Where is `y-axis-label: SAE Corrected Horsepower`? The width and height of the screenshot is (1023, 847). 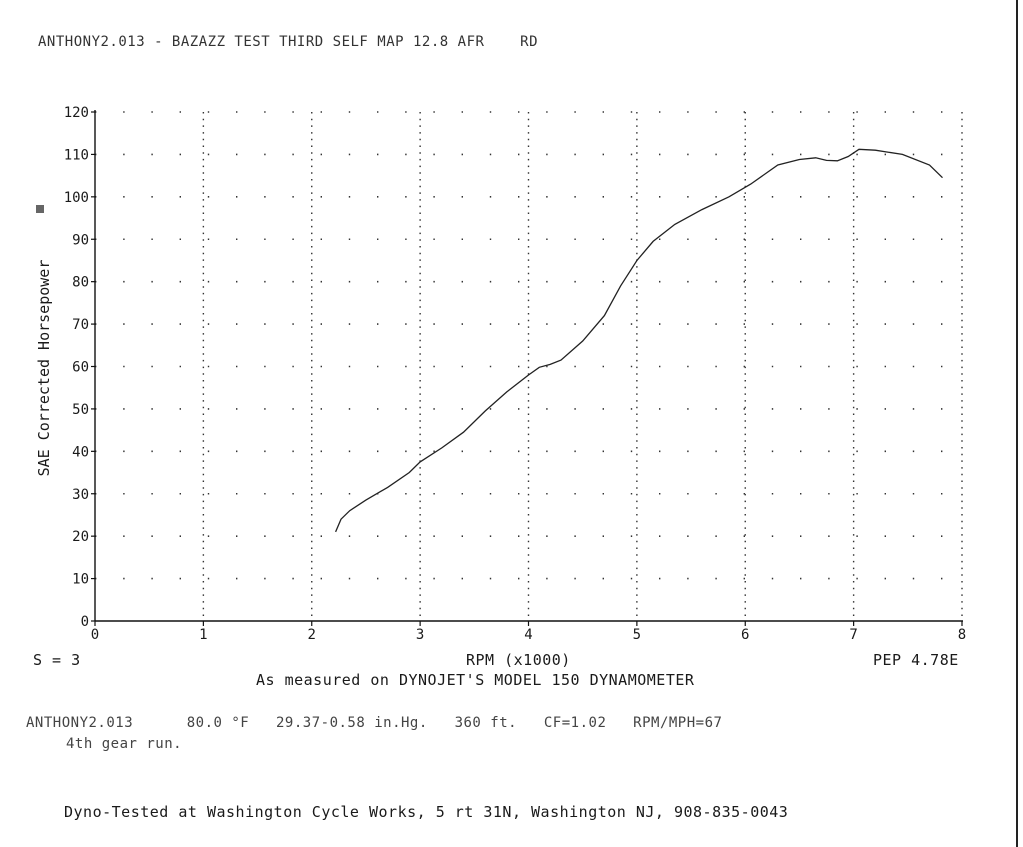 y-axis-label: SAE Corrected Horsepower is located at coordinates (44, 368).